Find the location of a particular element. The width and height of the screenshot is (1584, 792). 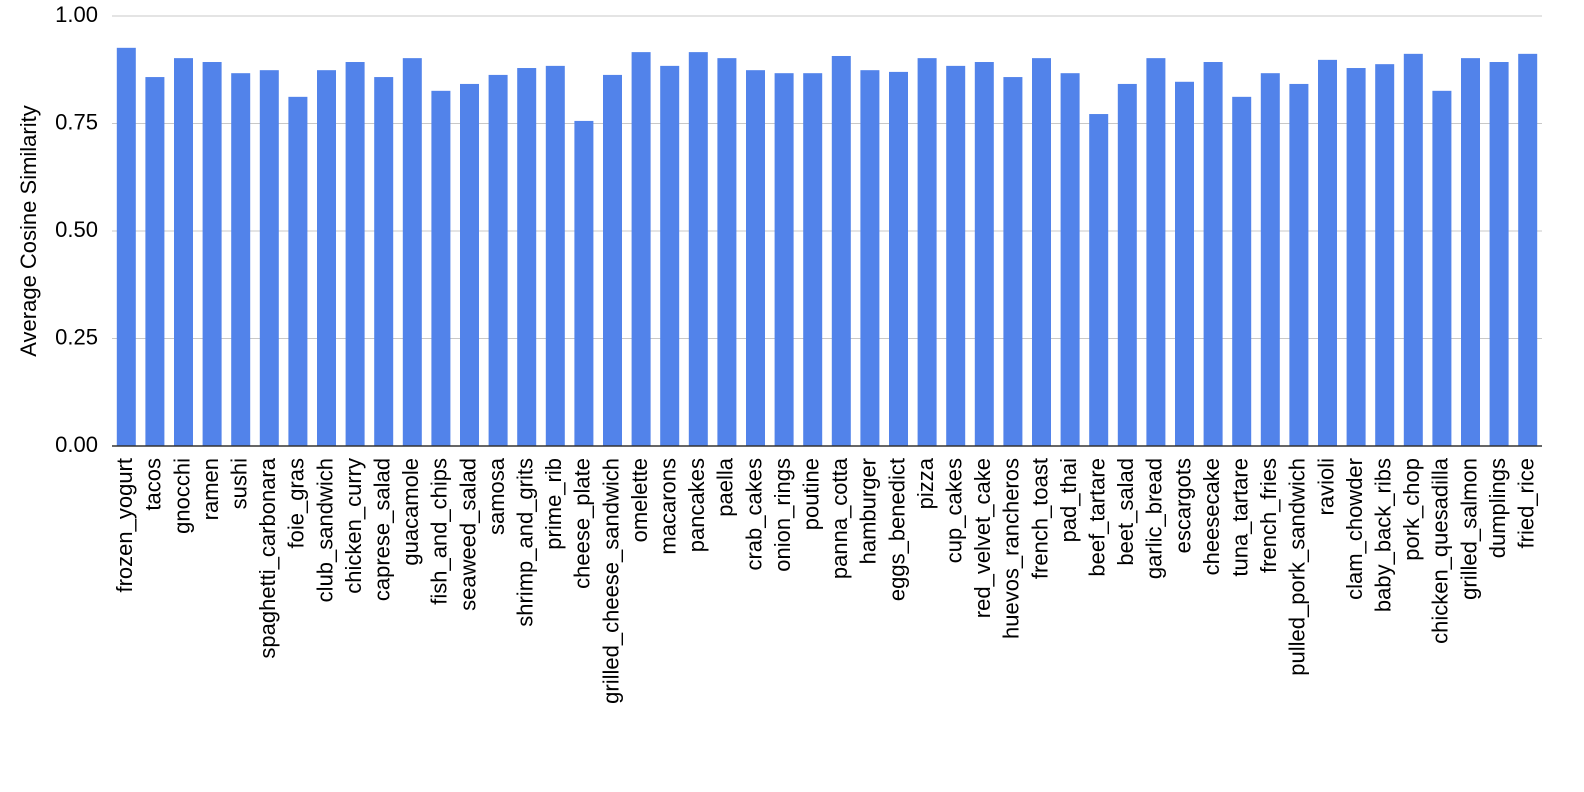

y-tick-label: 0.25 is located at coordinates (76, 336).